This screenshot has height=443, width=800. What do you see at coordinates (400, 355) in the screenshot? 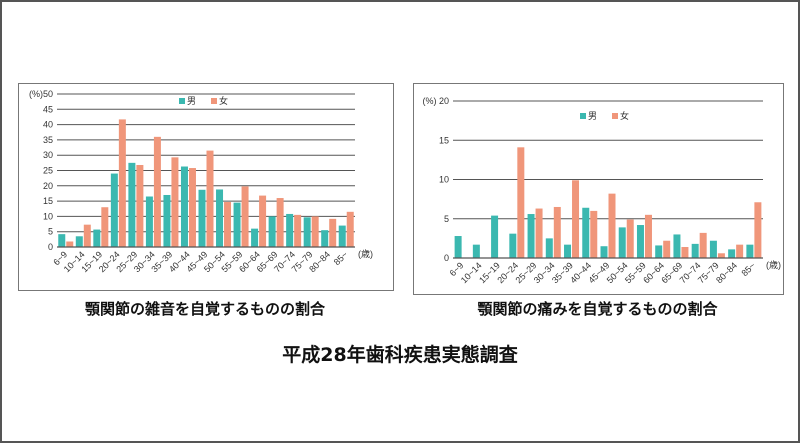
I see `source-title: 平成28年歯科疾患実態調査` at bounding box center [400, 355].